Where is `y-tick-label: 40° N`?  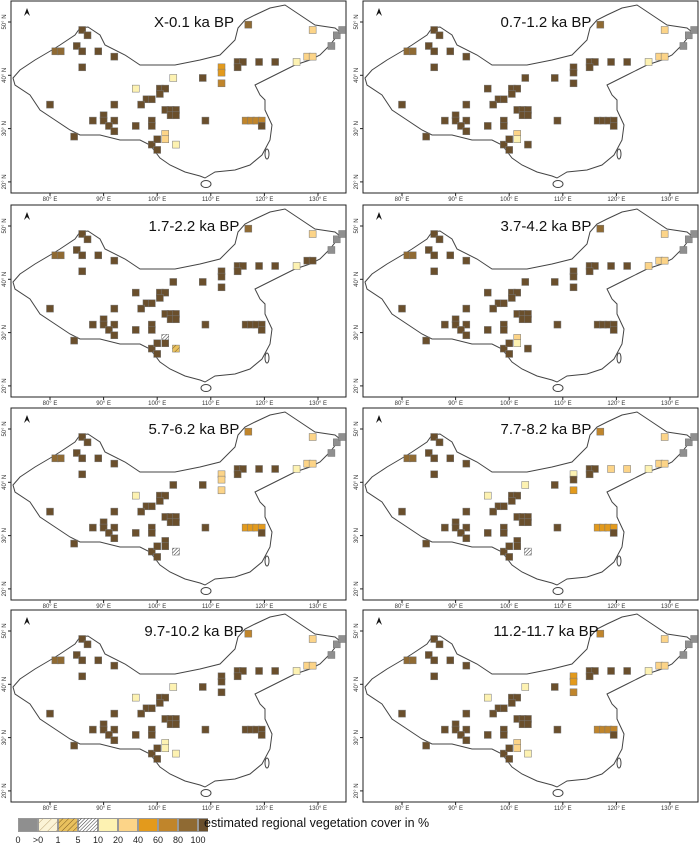 y-tick-label: 40° N is located at coordinates (357, 75).